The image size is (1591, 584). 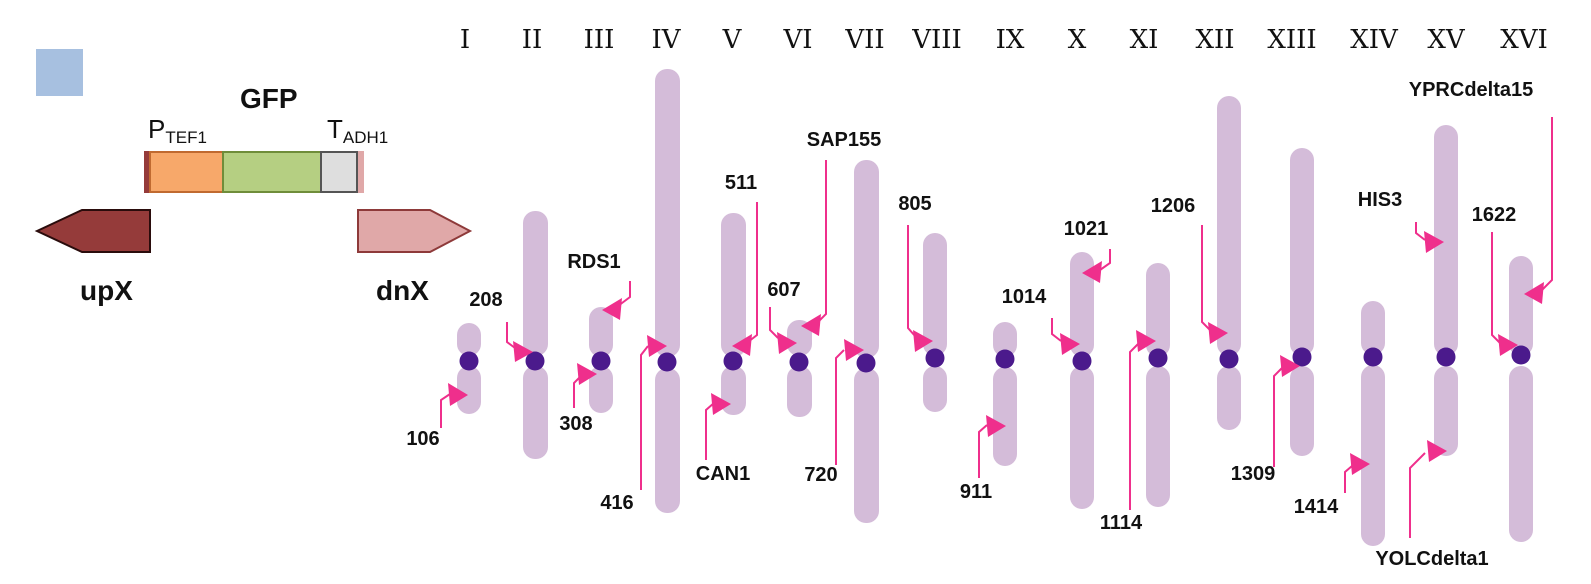 I want to click on promoter-block, so click(x=186, y=172).